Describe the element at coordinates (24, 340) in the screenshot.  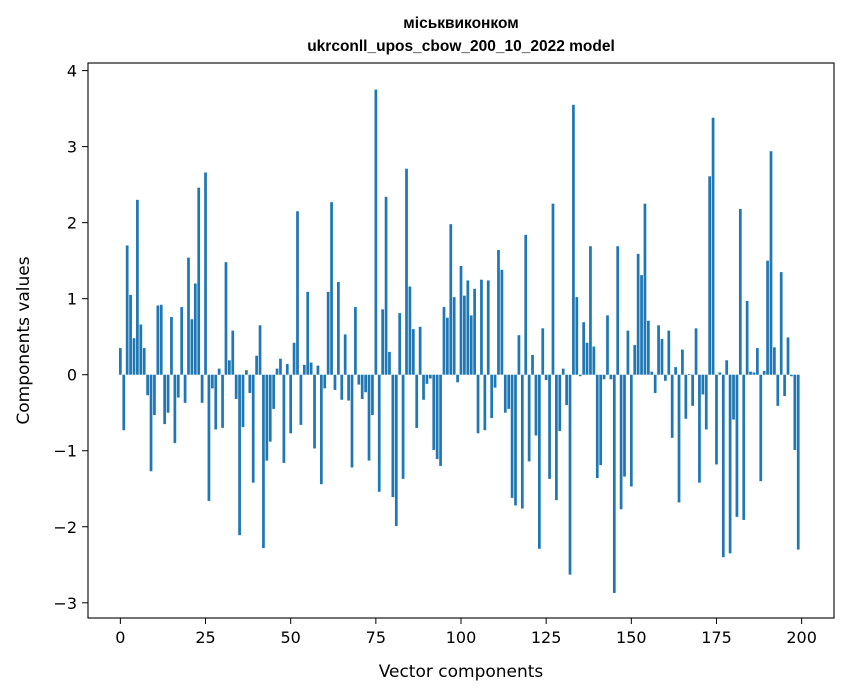
I see `y-axis-label: Components values` at that location.